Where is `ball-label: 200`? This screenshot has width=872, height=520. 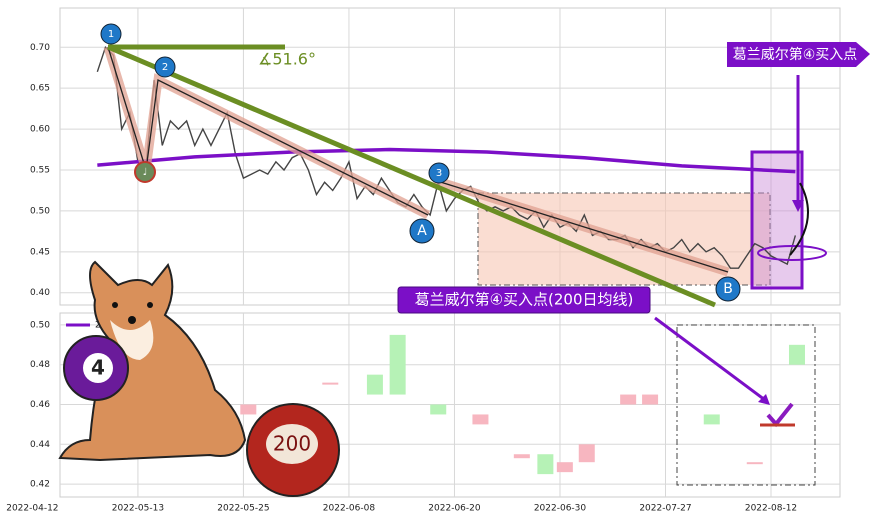
ball-label: 200 is located at coordinates (292, 444).